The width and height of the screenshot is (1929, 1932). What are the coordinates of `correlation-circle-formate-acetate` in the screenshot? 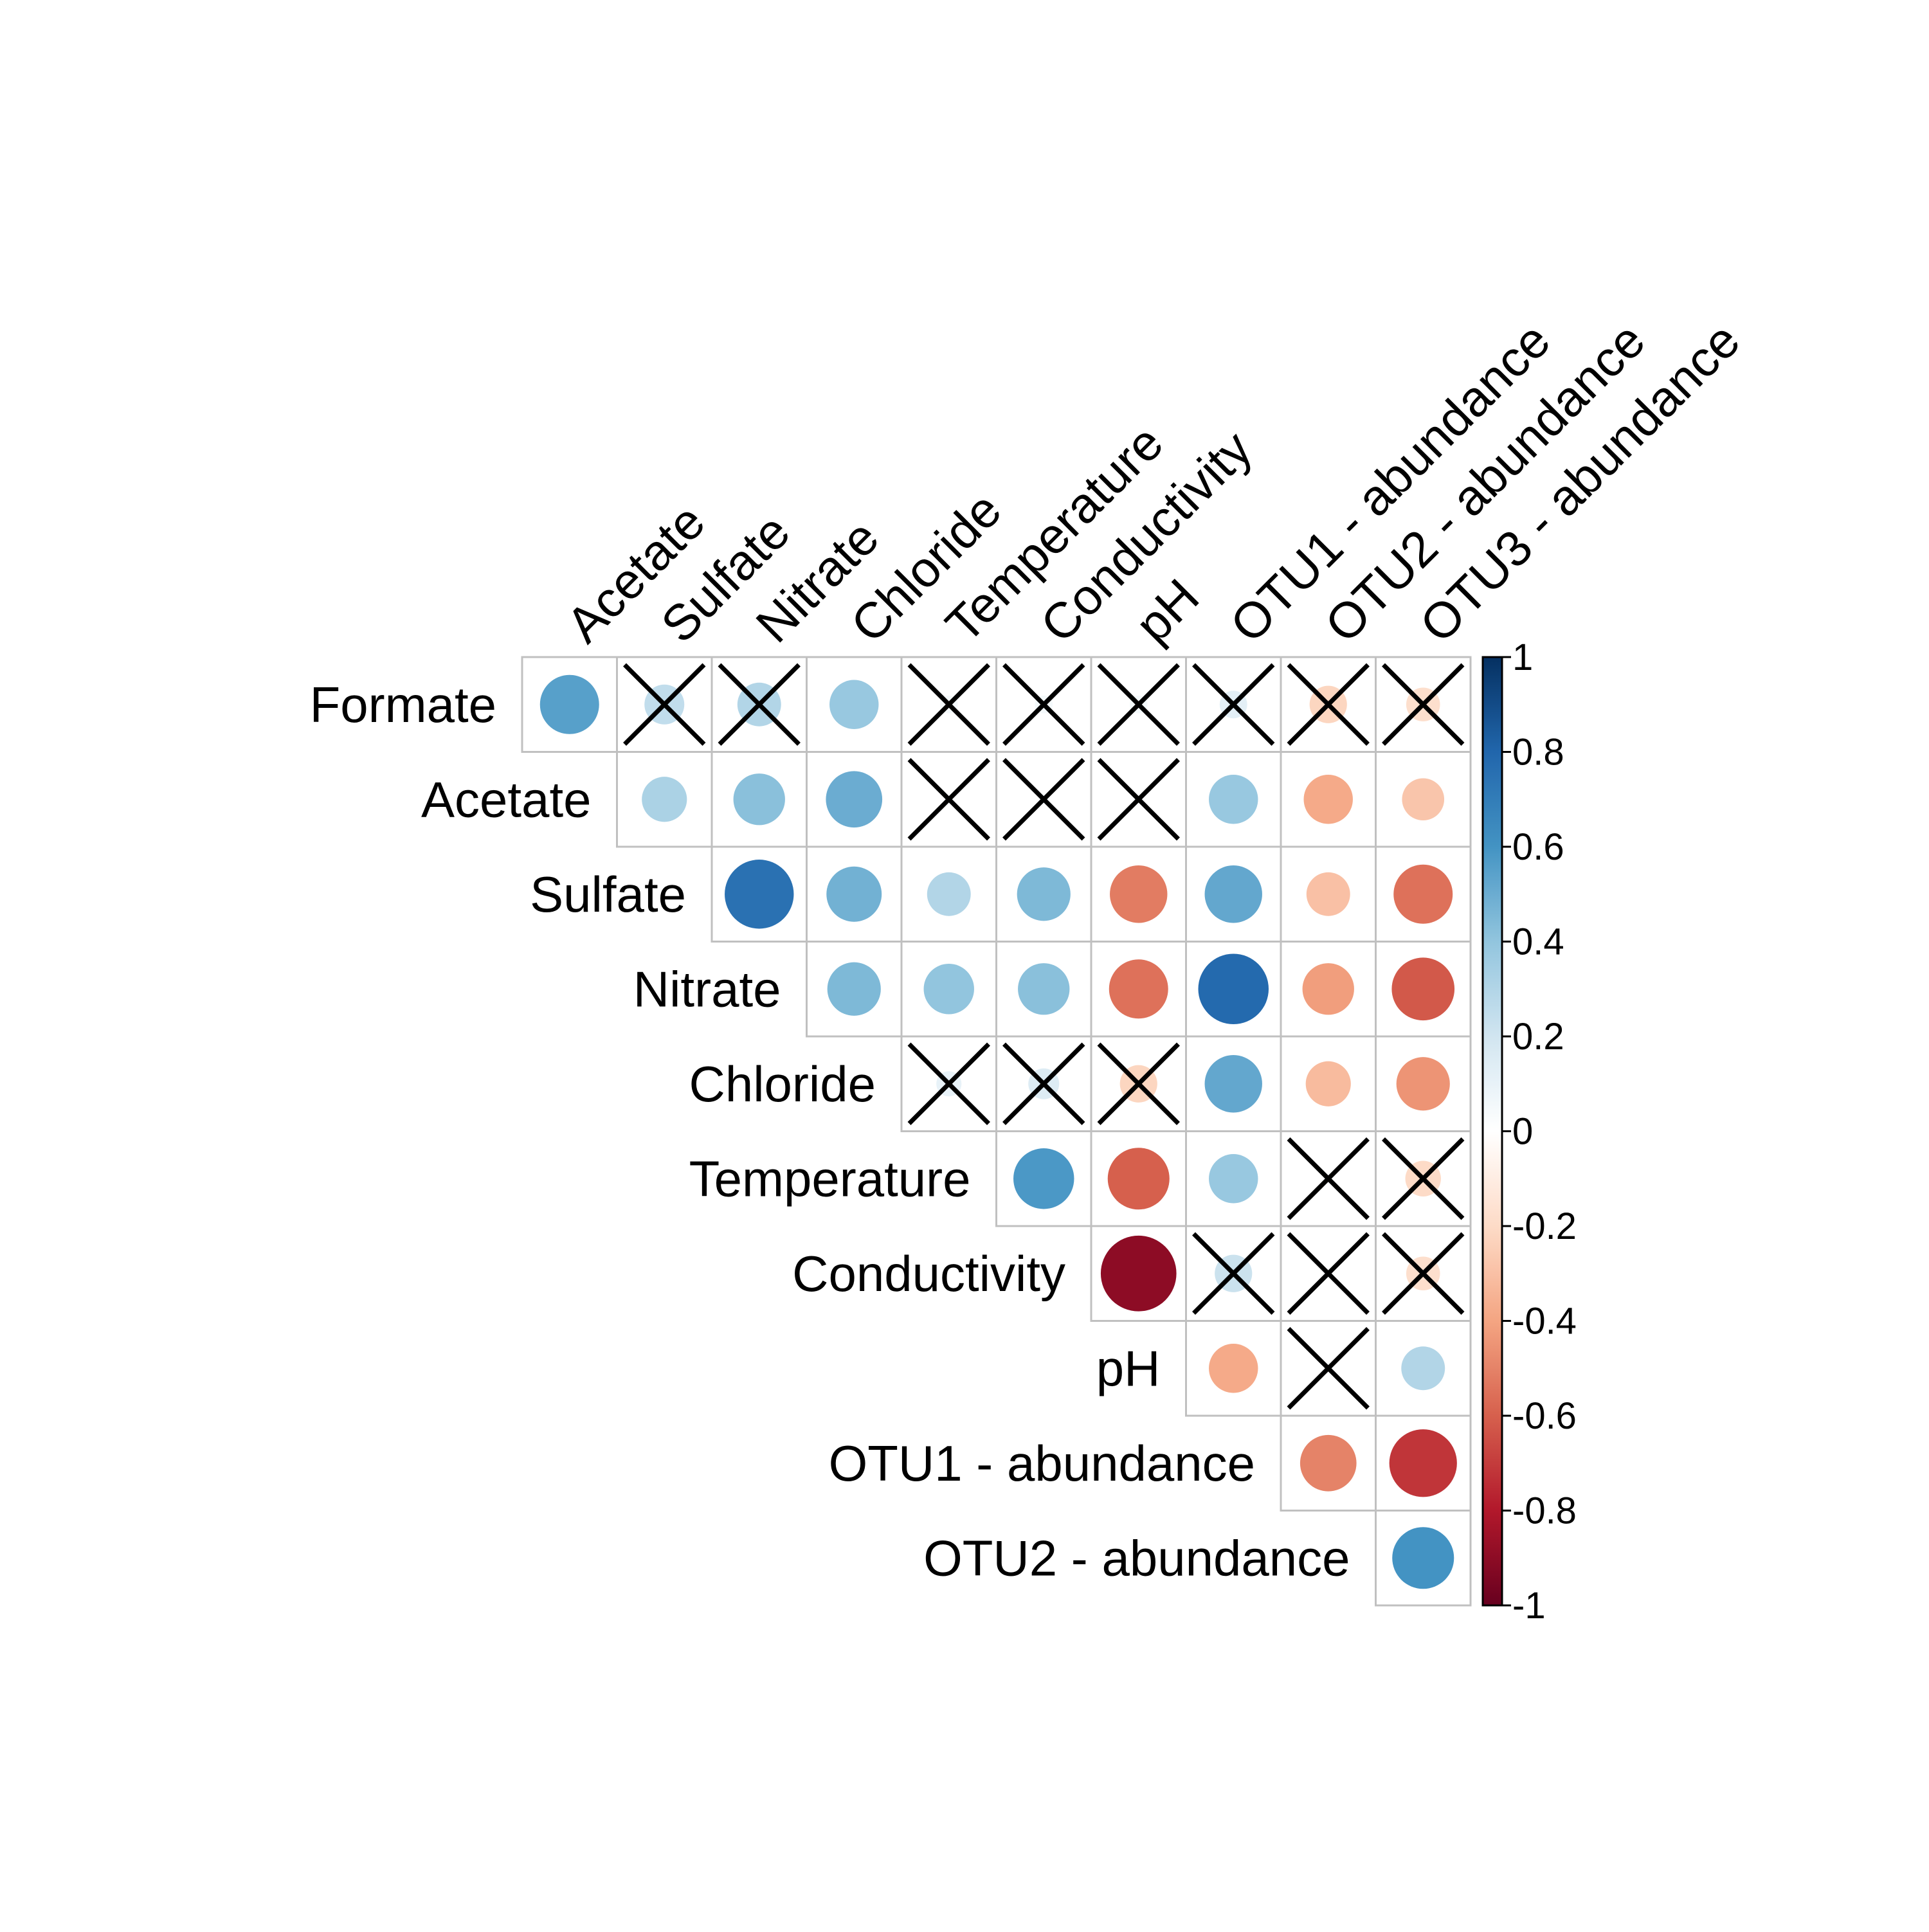 It's located at (569, 704).